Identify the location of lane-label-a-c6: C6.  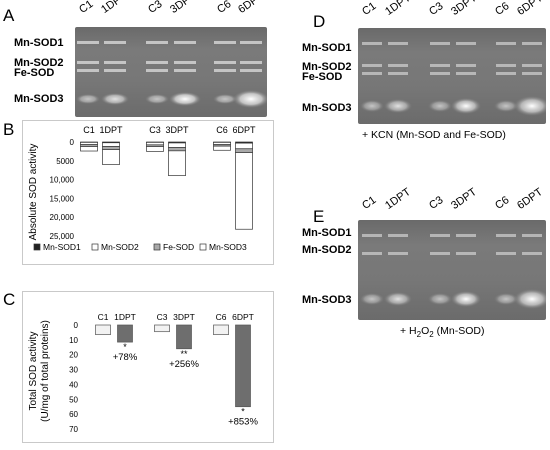
(224, 8).